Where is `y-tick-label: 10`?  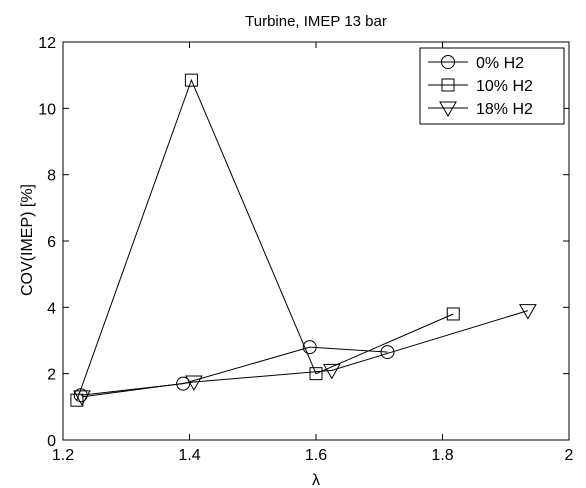
y-tick-label: 10 is located at coordinates (47, 109).